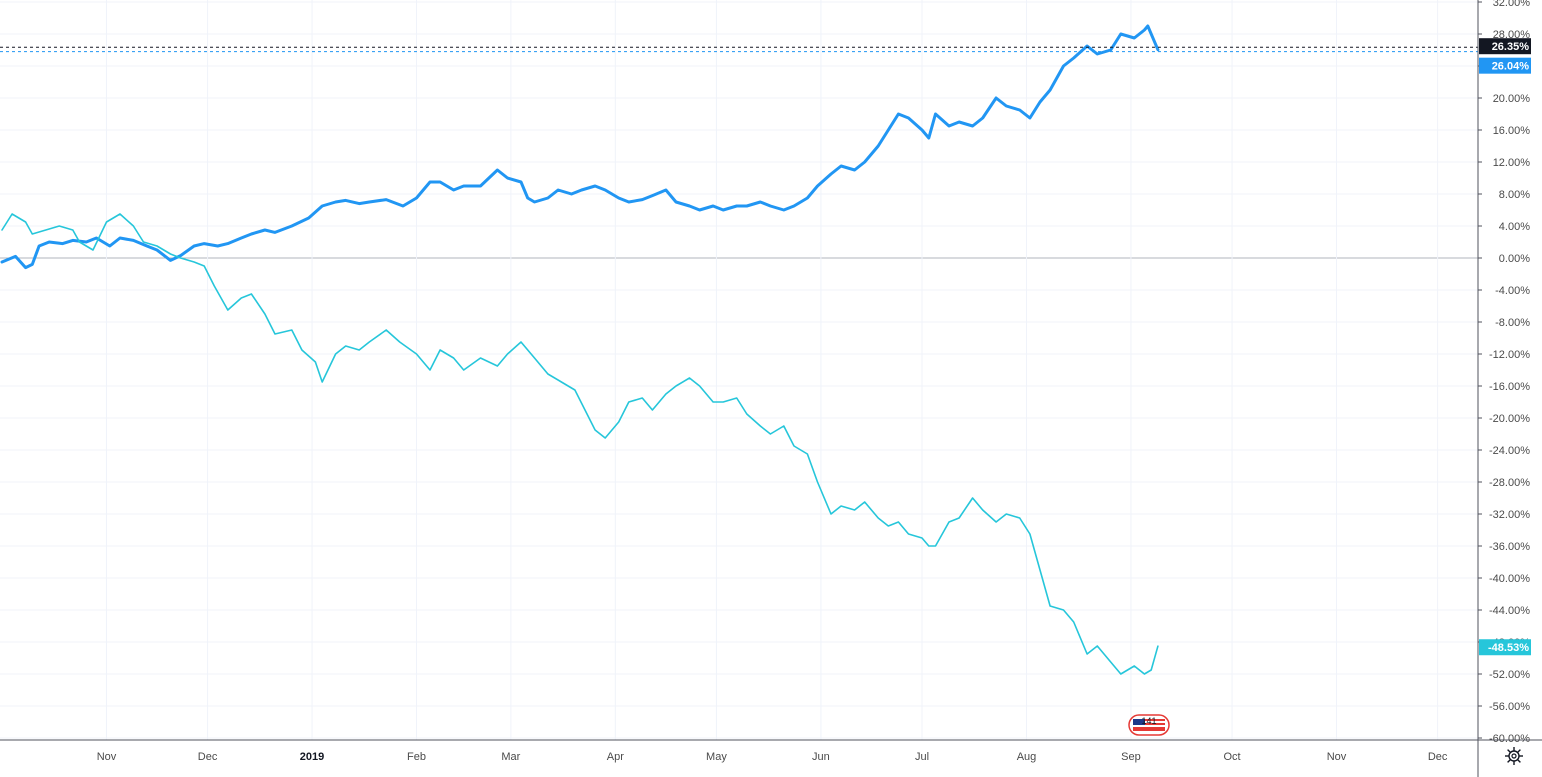 The height and width of the screenshot is (777, 1542). Describe the element at coordinates (716, 757) in the screenshot. I see `x-tick-label: May` at that location.